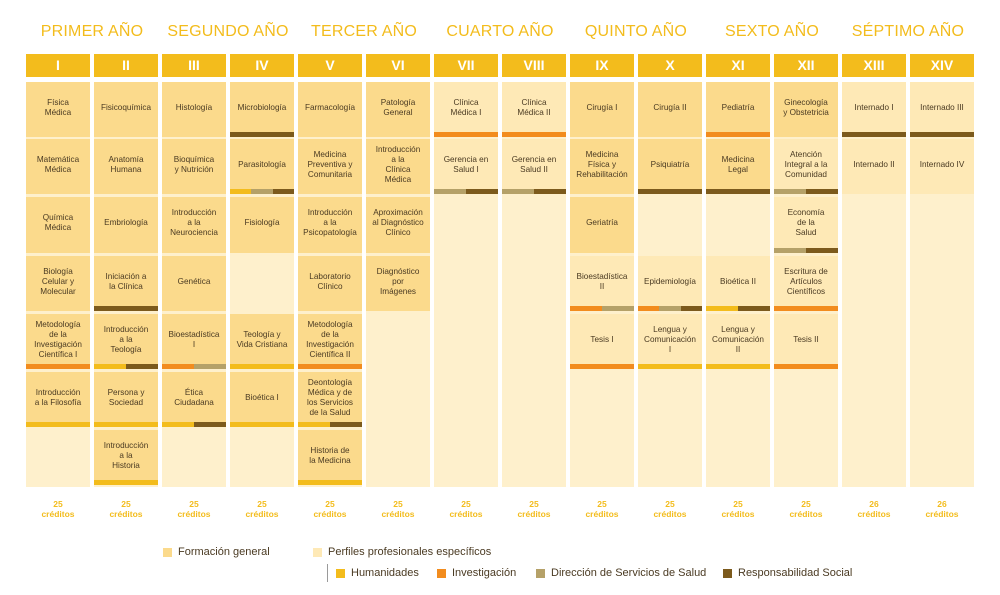 The image size is (1000, 595). I want to click on course-name: Internado II, so click(873, 165).